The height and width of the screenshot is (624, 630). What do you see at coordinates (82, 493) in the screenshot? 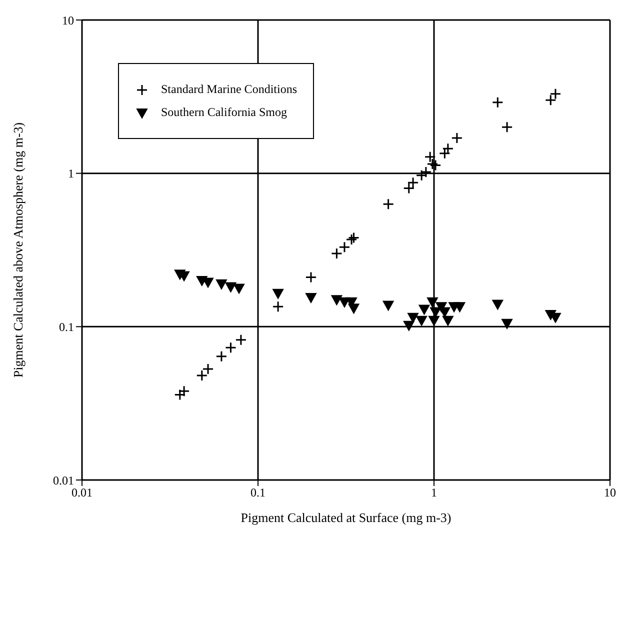
I see `x-tick-label: 0.01` at bounding box center [82, 493].